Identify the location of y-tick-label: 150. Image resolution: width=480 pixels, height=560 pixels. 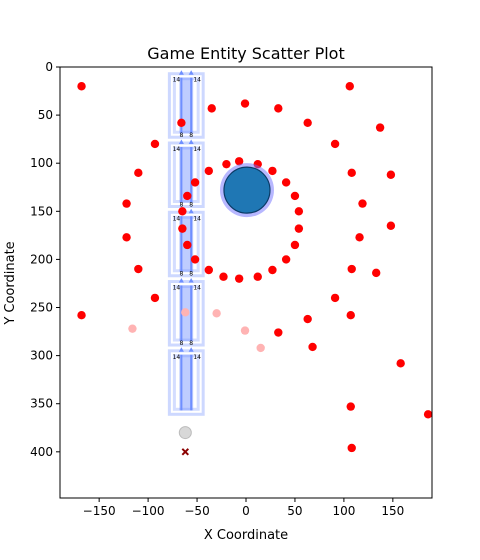
(41, 211).